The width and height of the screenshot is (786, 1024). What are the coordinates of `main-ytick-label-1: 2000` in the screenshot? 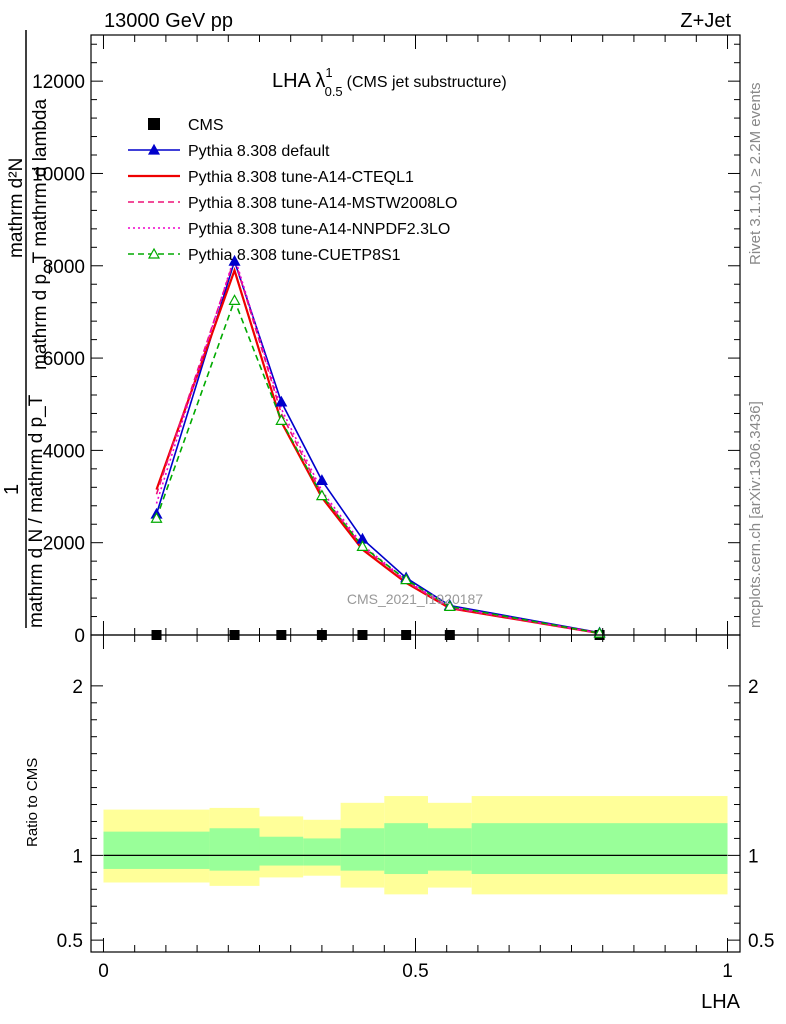 It's located at (64, 544).